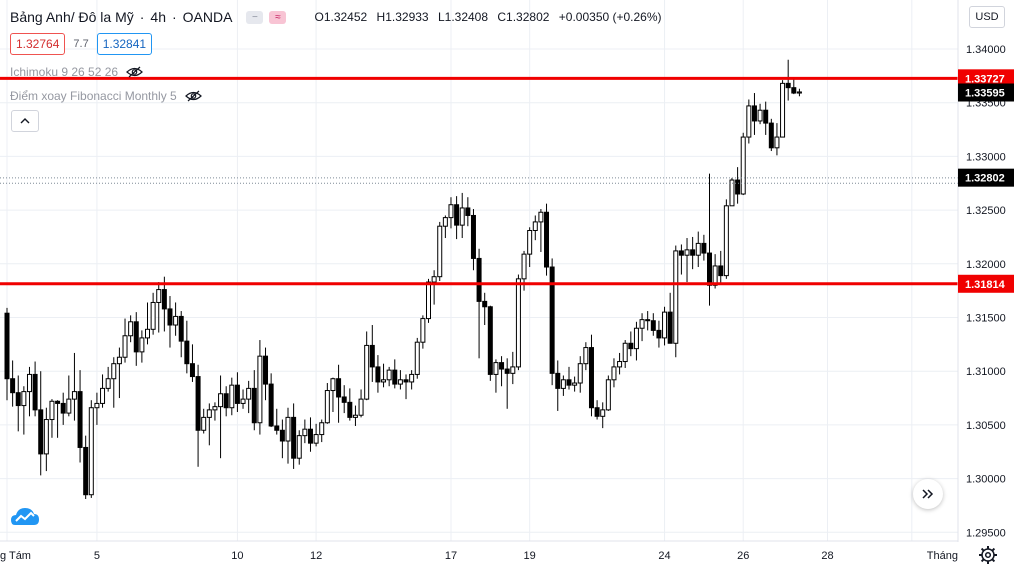 This screenshot has width=1018, height=581. I want to click on y-tick-label: 1.32000, so click(986, 265).